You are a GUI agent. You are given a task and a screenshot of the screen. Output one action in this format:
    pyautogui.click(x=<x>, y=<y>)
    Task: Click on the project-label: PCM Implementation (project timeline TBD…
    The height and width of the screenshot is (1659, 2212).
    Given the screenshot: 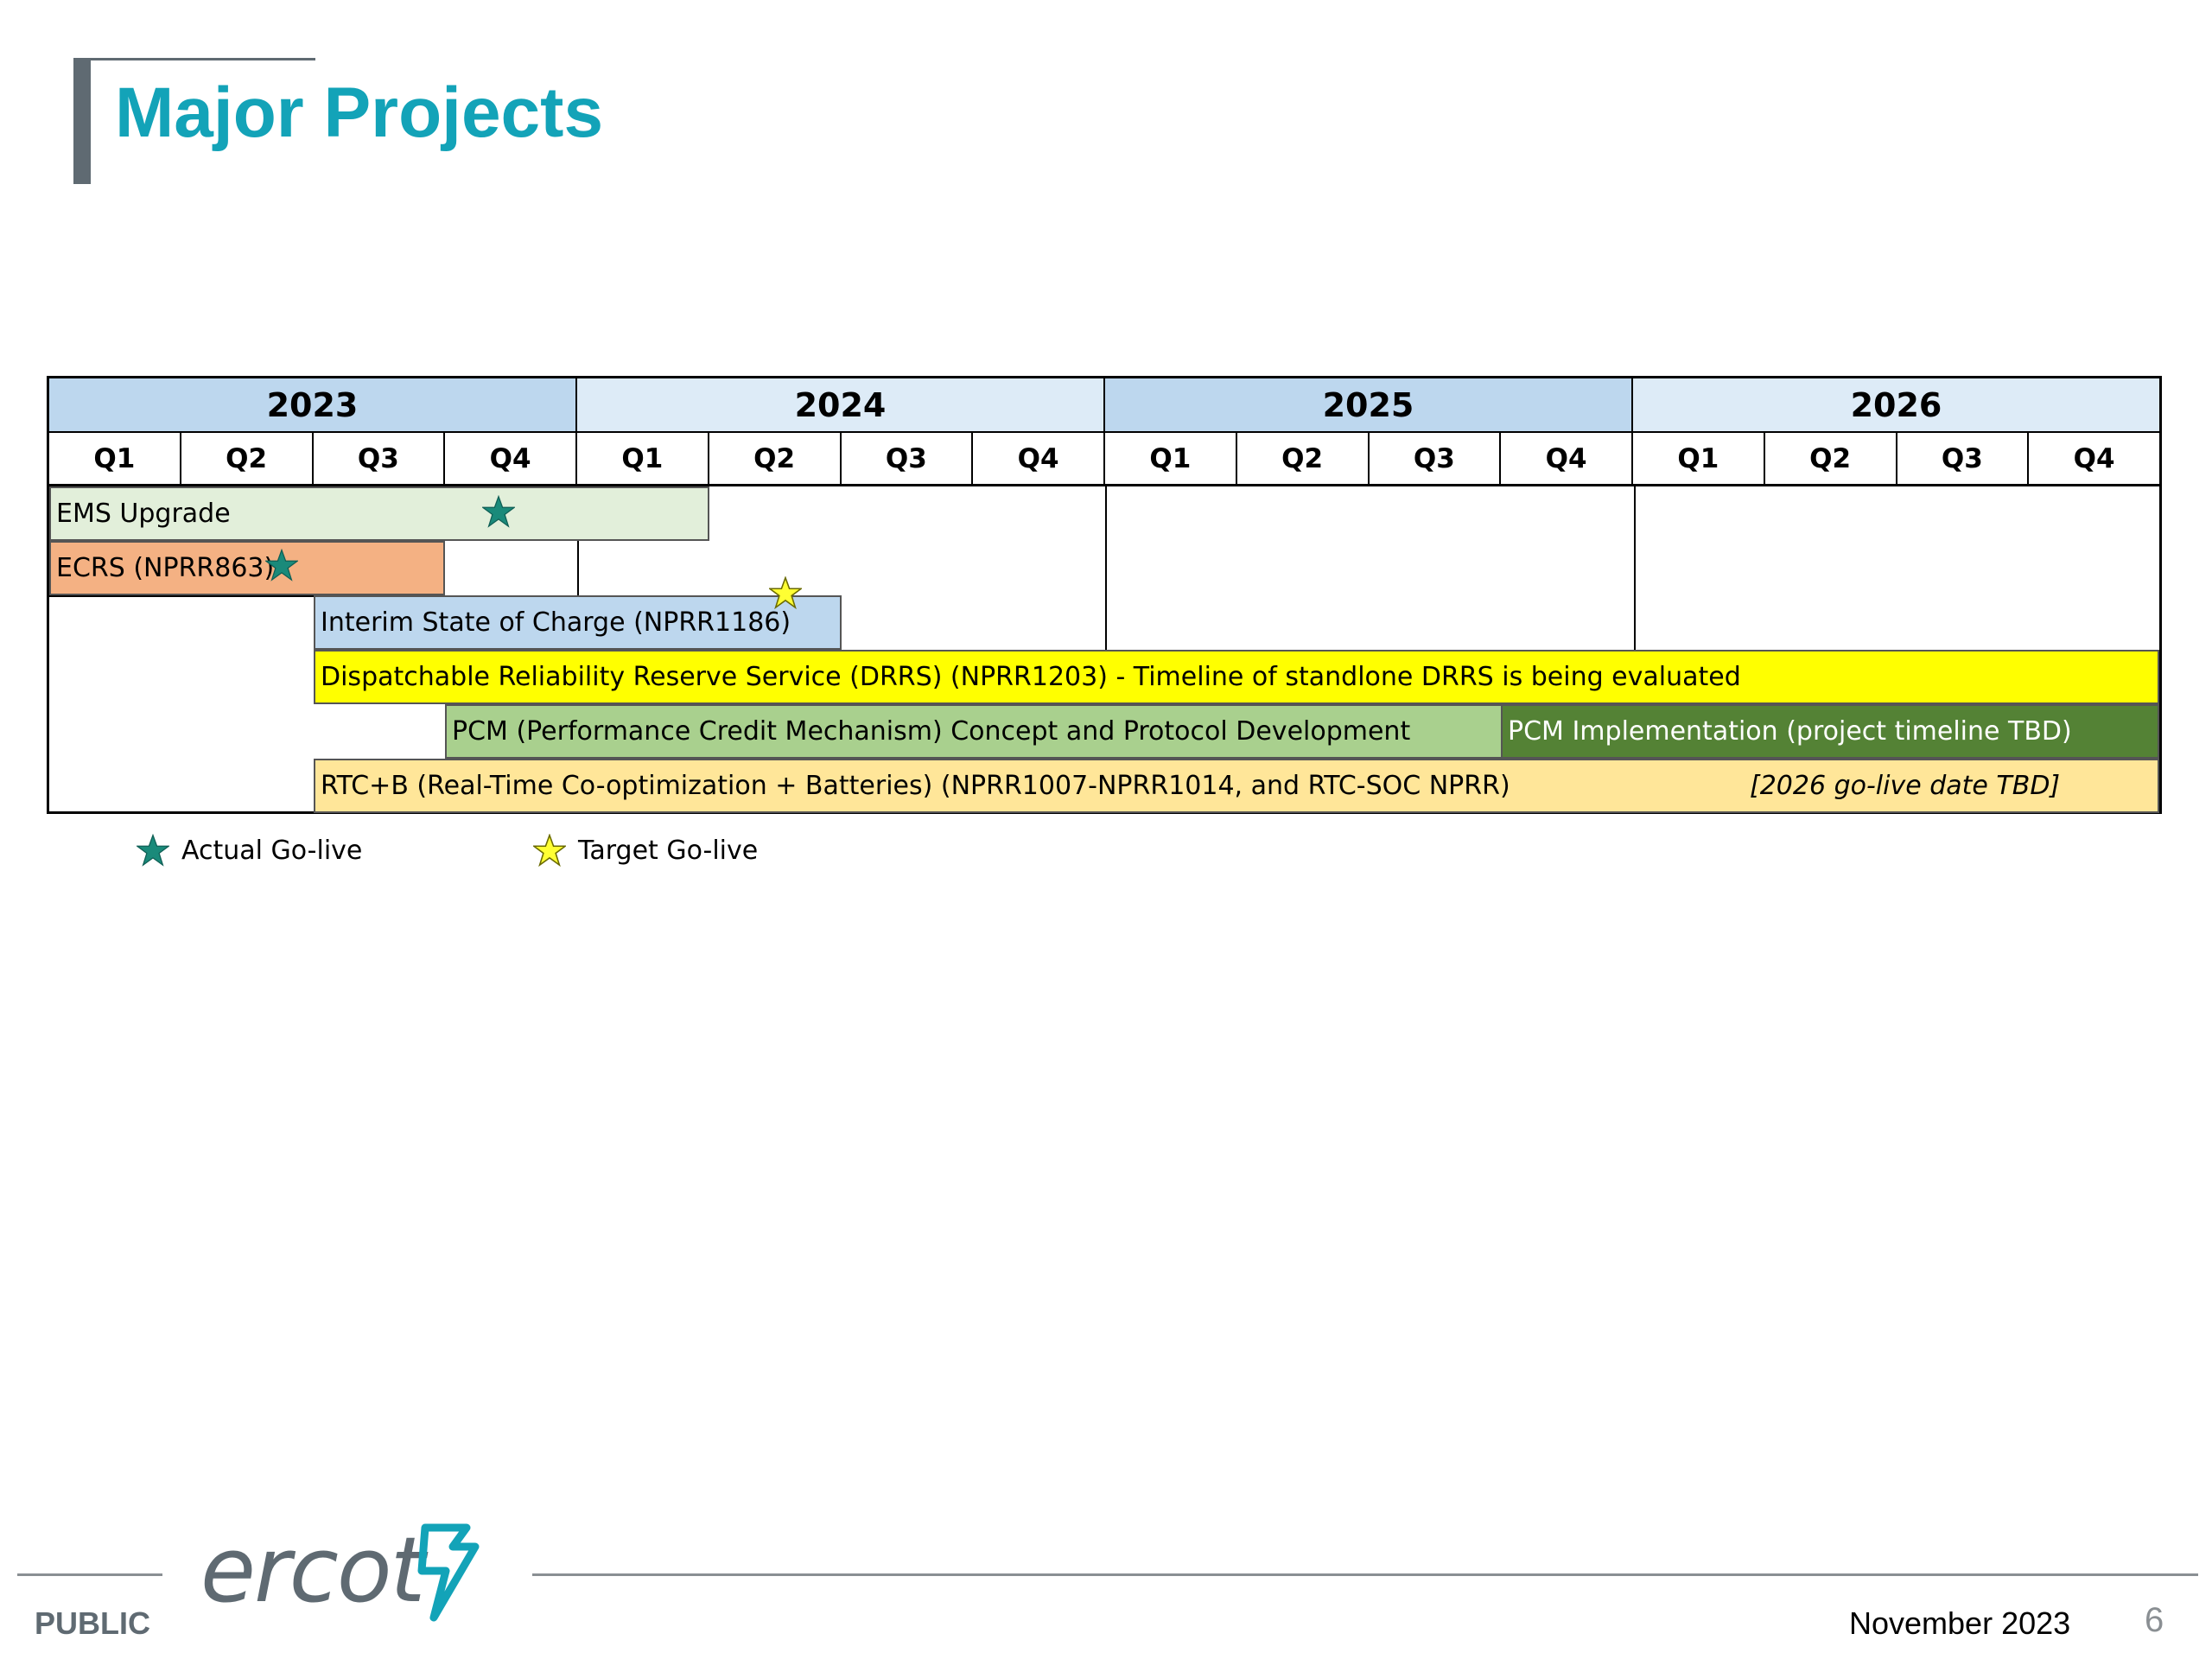 What is the action you would take?
    pyautogui.click(x=1790, y=731)
    